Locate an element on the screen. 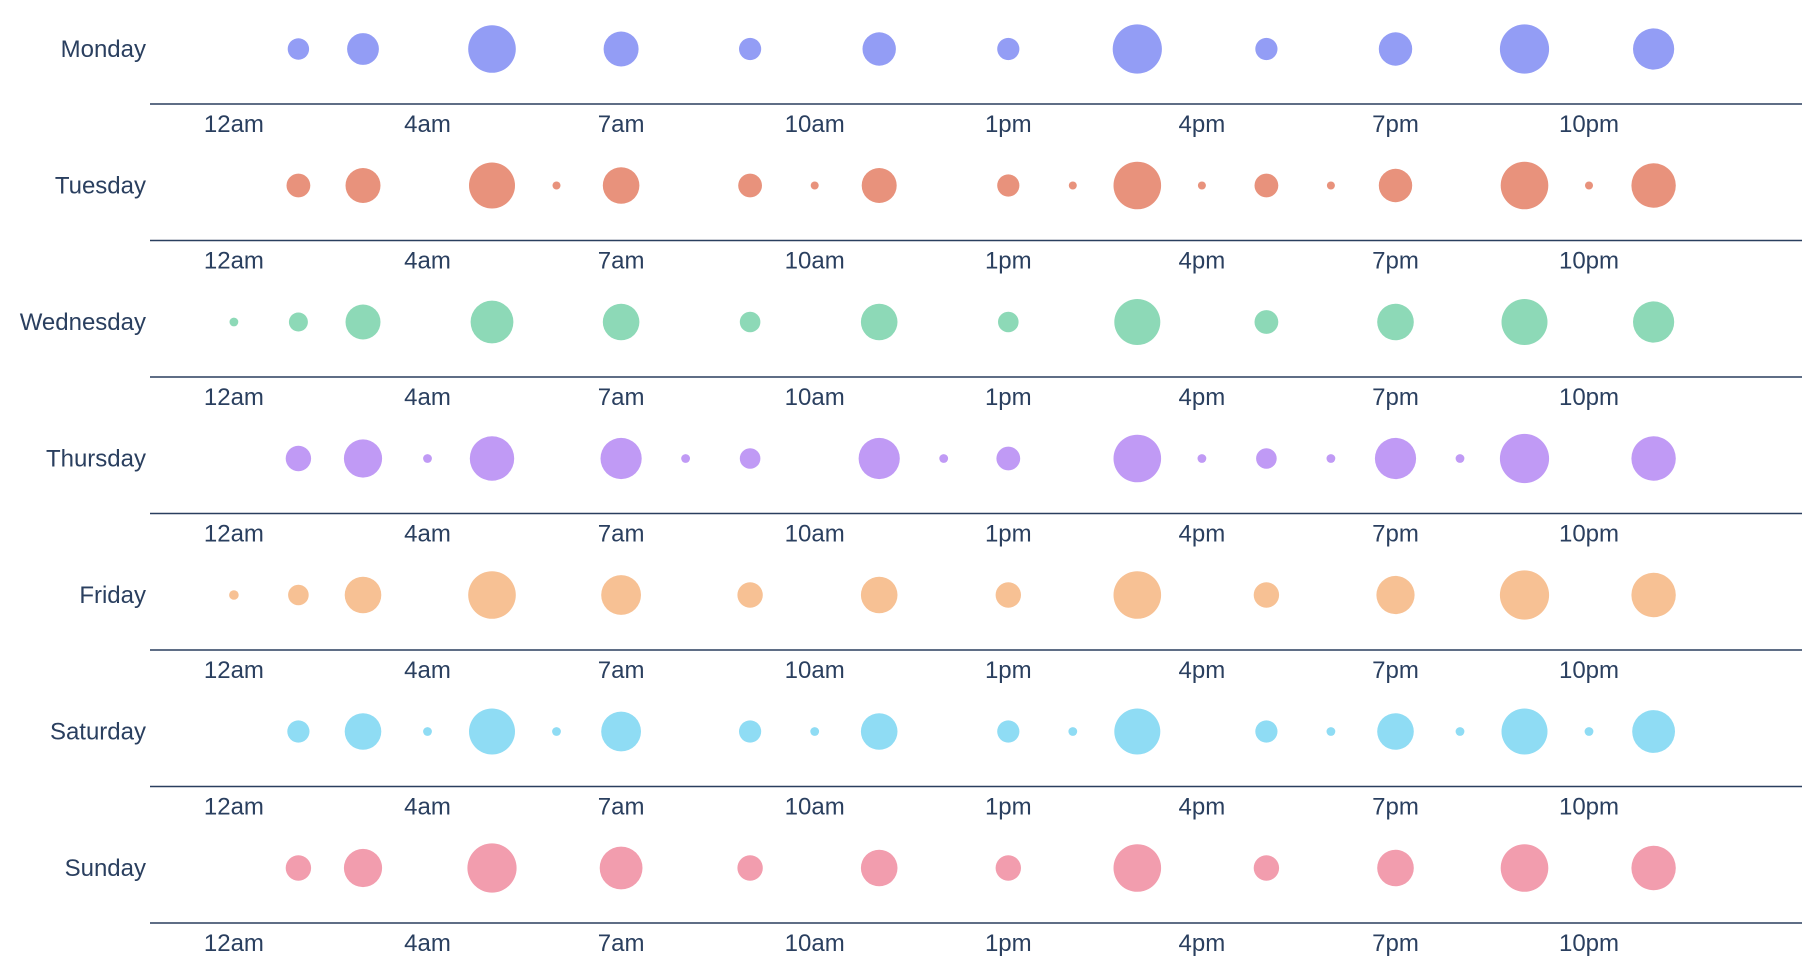  day-row-tuesday: Tuesday 12am 4am 7am 10am 1pm 4pm 7pm 10pm is located at coordinates (928, 218).